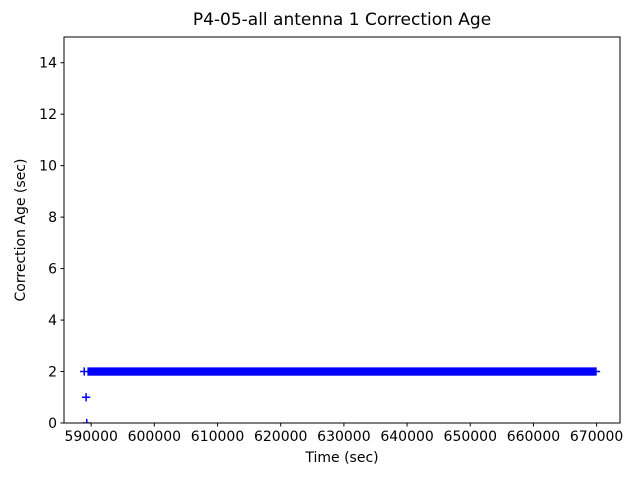  I want to click on x-tick-label: 660000, so click(533, 437).